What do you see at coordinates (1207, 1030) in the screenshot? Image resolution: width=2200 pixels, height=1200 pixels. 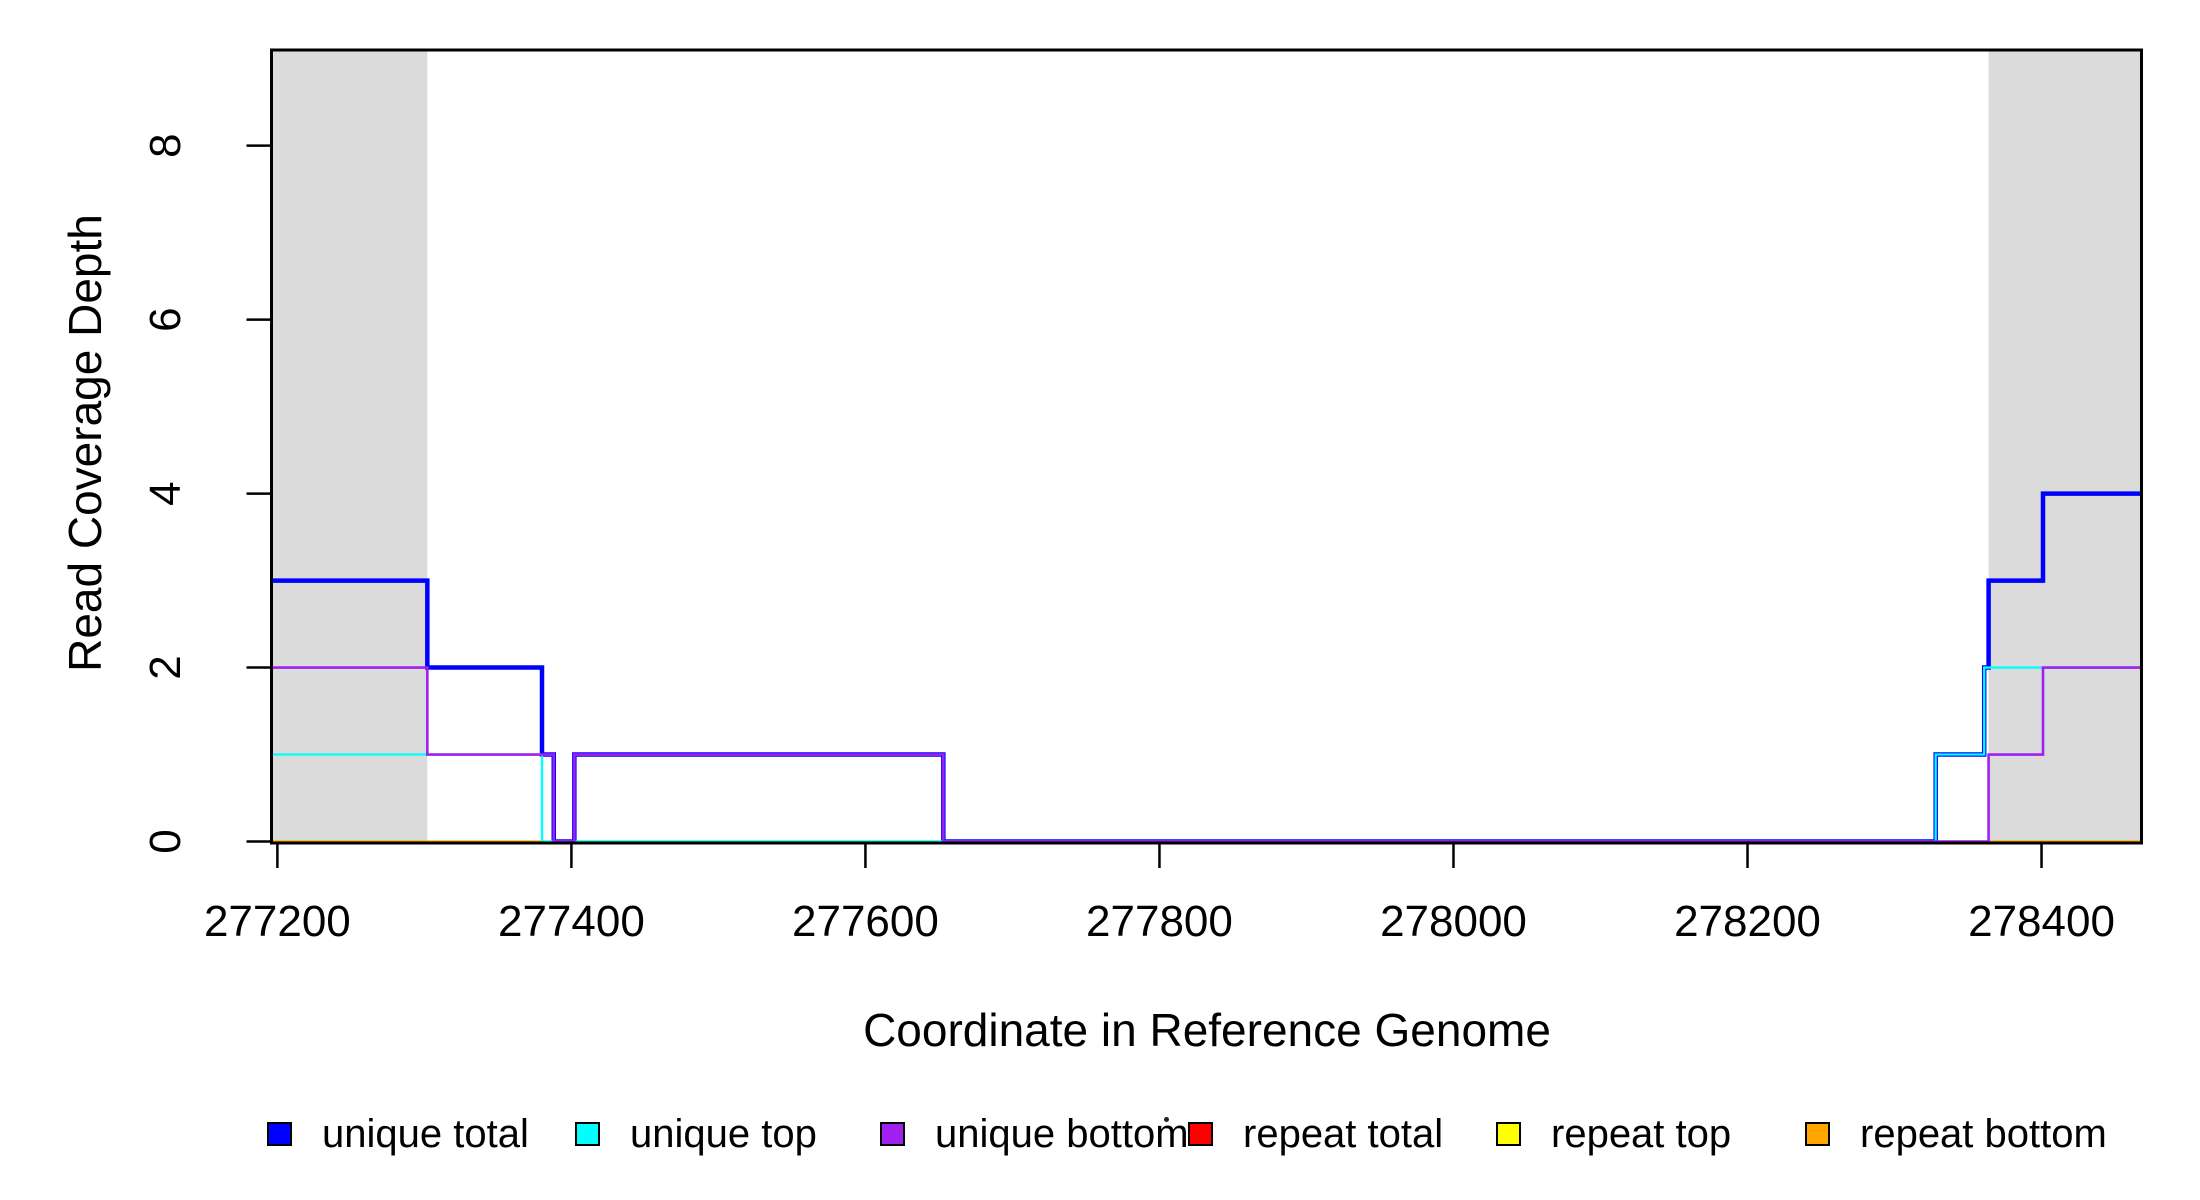 I see `x-axis-title: Coordinate in Reference Genome` at bounding box center [1207, 1030].